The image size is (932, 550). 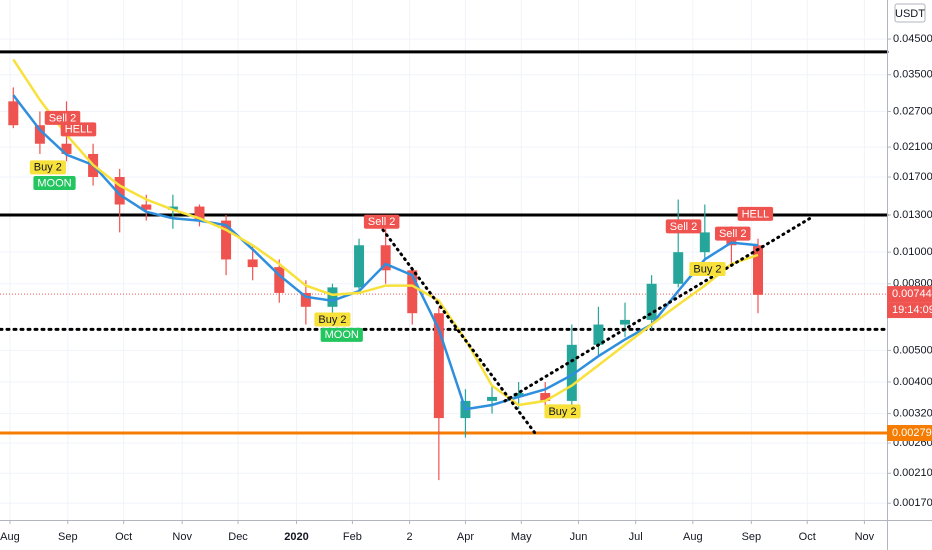 I want to click on y-tick-label: 0.04500, so click(x=912, y=39).